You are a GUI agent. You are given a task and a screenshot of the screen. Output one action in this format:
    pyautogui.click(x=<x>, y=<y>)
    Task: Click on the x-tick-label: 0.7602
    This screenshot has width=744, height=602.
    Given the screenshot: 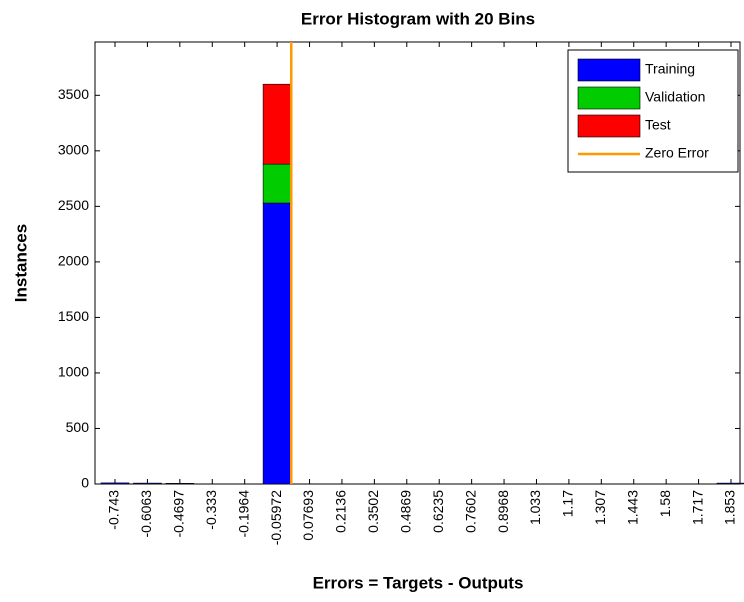 What is the action you would take?
    pyautogui.click(x=470, y=511)
    